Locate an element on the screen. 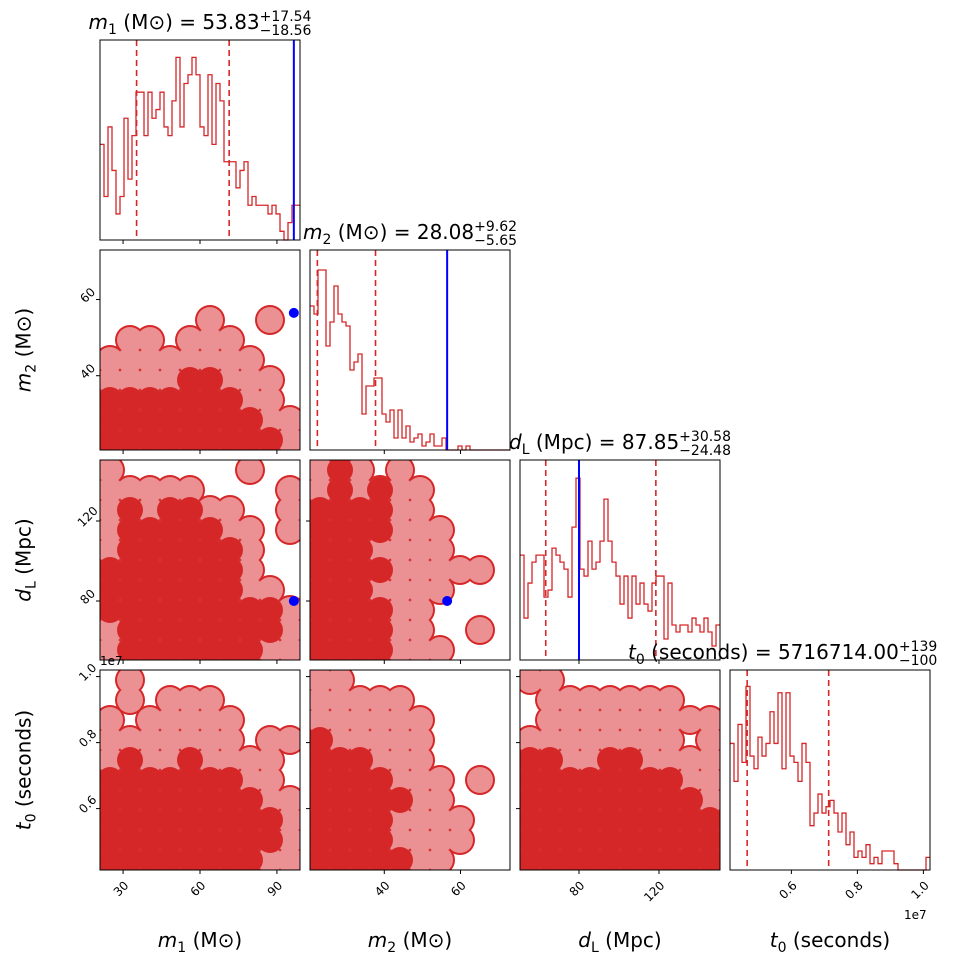 The image size is (970, 970). y-tick-label: 1.0 is located at coordinates (87, 672).